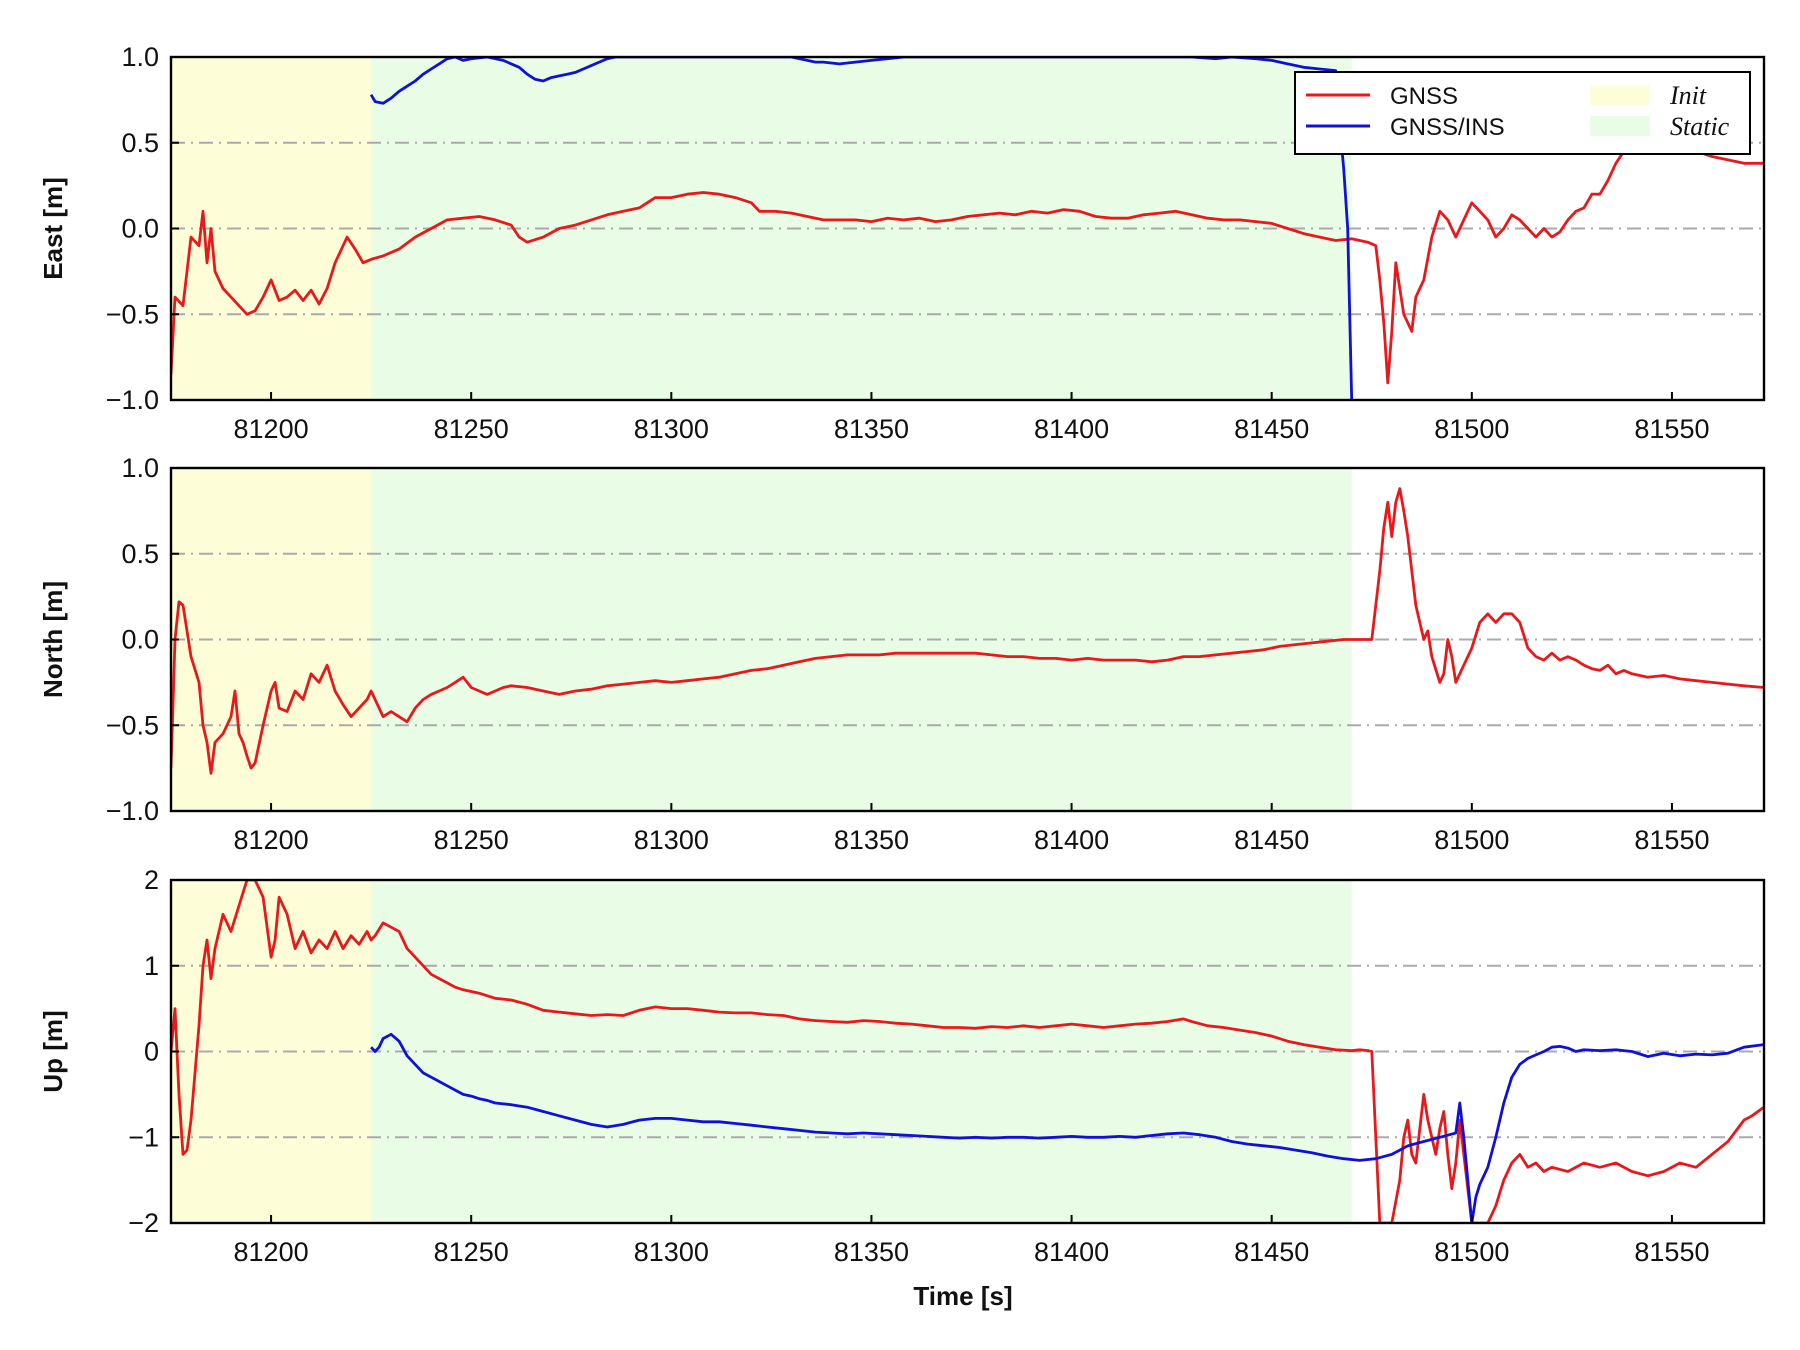 The image size is (1800, 1350). Describe the element at coordinates (53, 639) in the screenshot. I see `y-axis-label: North [m]` at that location.